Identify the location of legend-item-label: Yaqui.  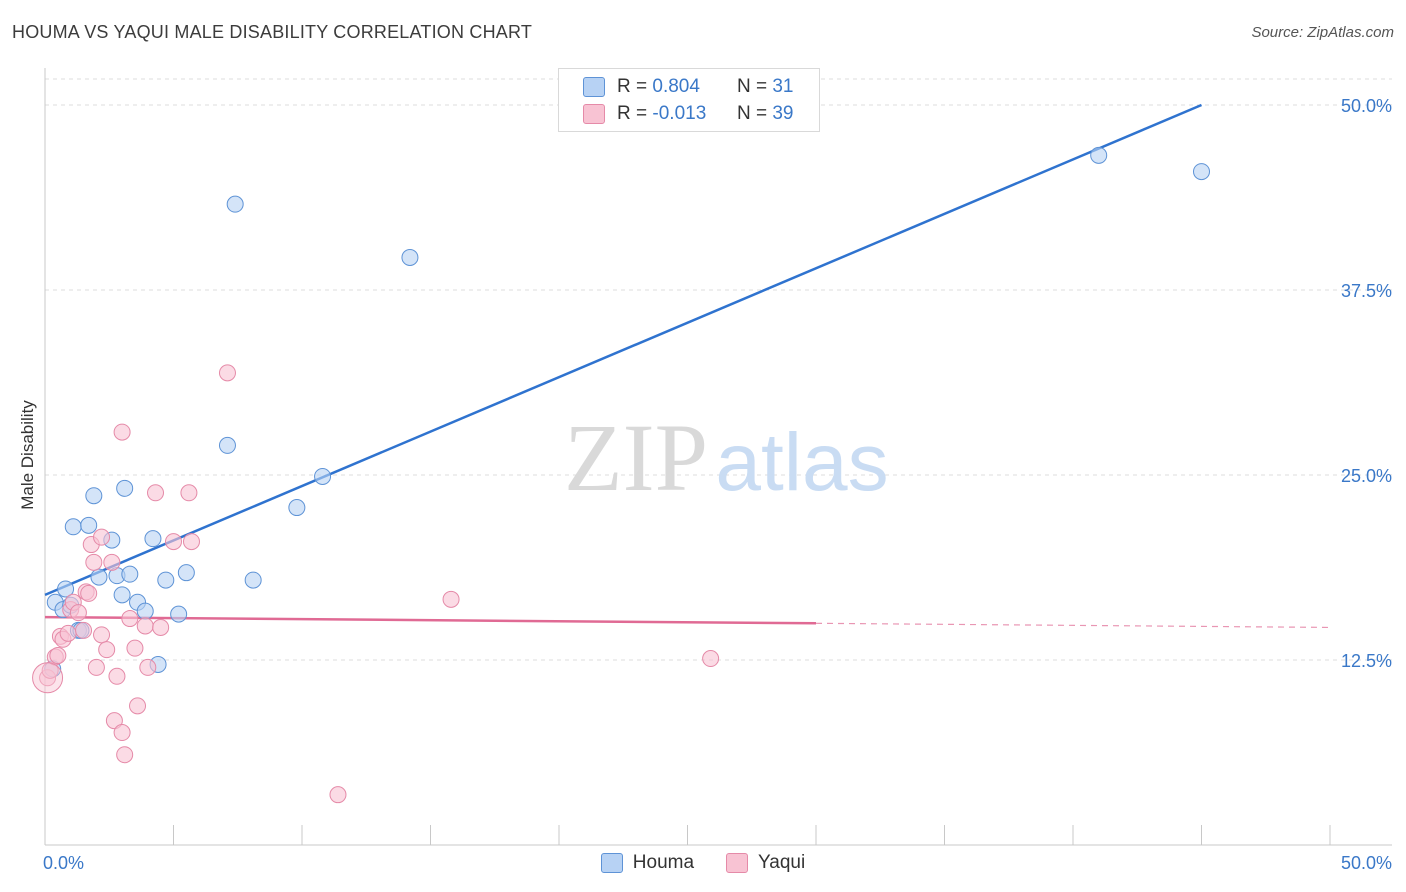
(782, 862).